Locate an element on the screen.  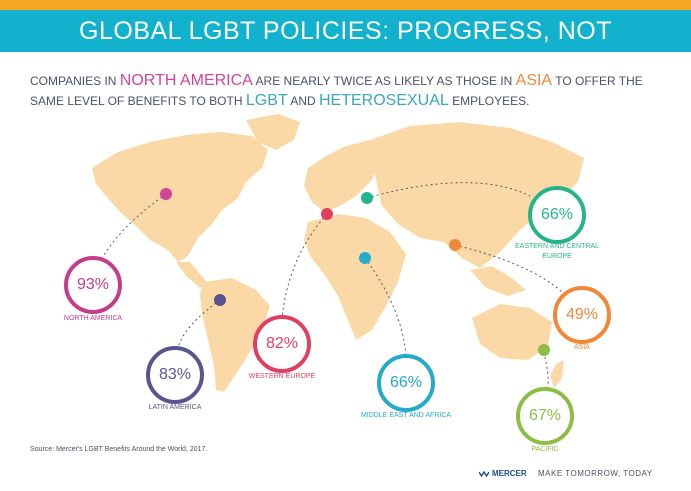
brand-text: MERCER is located at coordinates (509, 473).